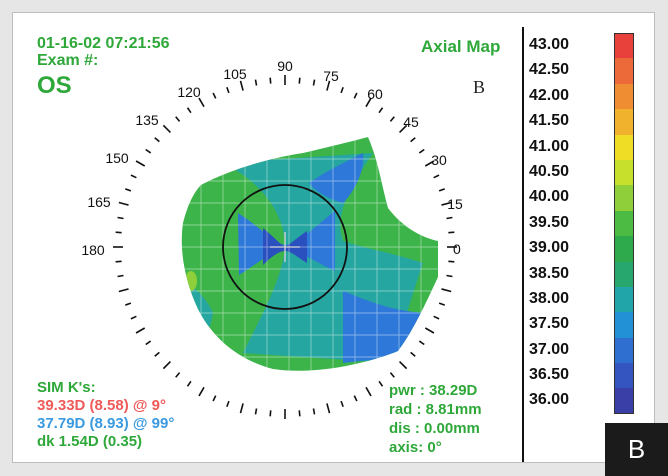 Image resolution: width=668 pixels, height=476 pixels. What do you see at coordinates (66, 387) in the screenshot?
I see `sim-k-title: SIM K's:` at bounding box center [66, 387].